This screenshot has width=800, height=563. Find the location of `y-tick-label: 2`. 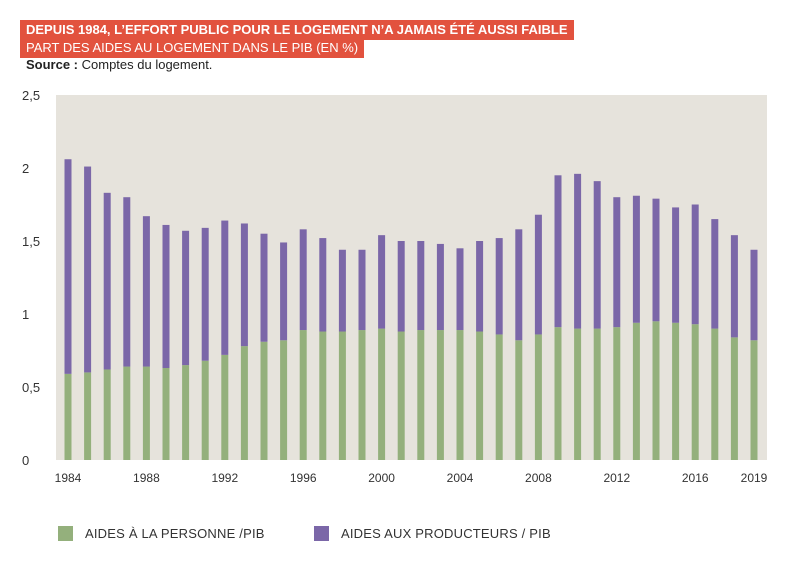

y-tick-label: 2 is located at coordinates (25, 168).